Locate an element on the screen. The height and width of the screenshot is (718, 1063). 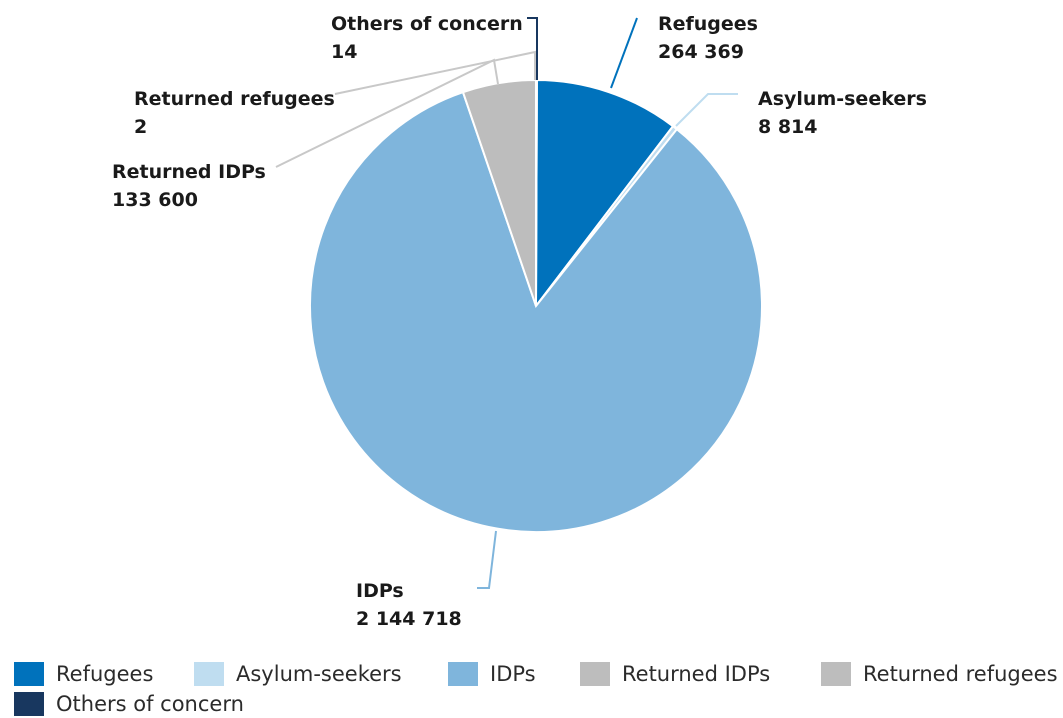
slice-label-value-returned-idps: 133 600 is located at coordinates (155, 200).